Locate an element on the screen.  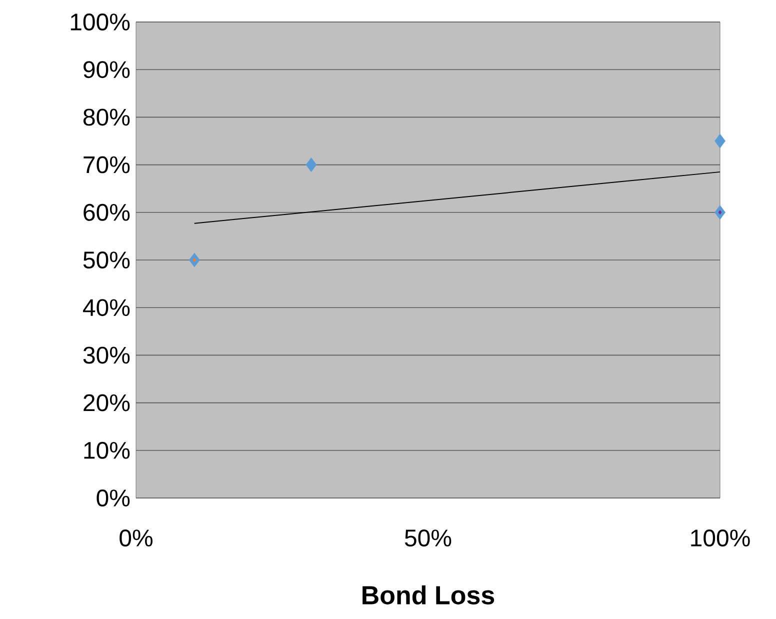
x-tick-label: 50% is located at coordinates (428, 538).